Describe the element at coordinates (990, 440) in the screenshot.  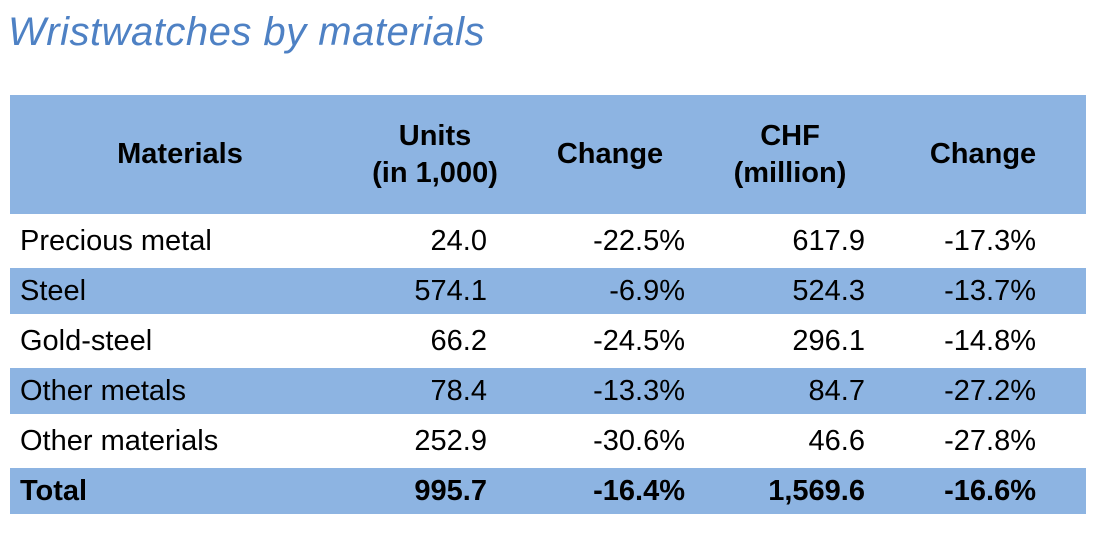
I see `cell-chf-change: -27.8%` at that location.